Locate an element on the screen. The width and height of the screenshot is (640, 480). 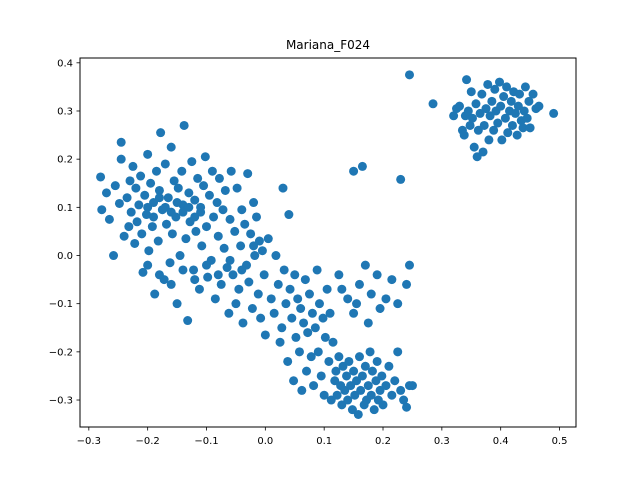
chart-title: Mariana_F024 is located at coordinates (328, 45).